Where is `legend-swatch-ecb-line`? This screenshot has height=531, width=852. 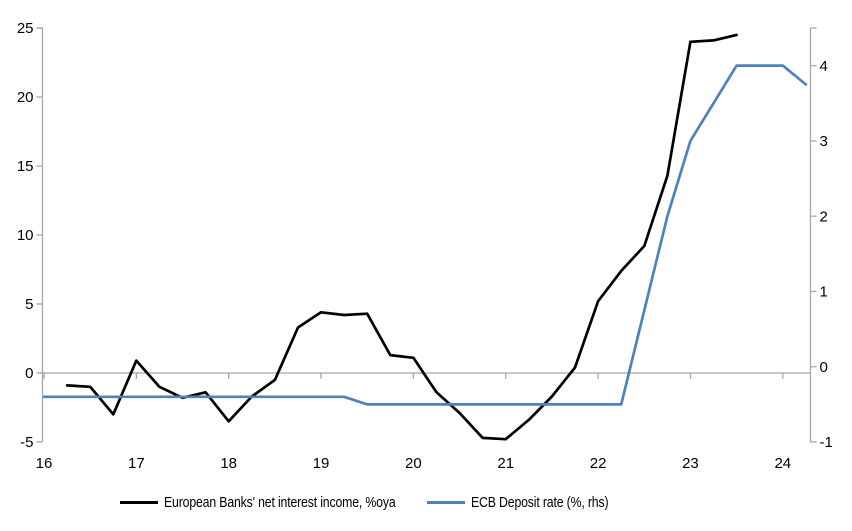
legend-swatch-ecb-line is located at coordinates (446, 502).